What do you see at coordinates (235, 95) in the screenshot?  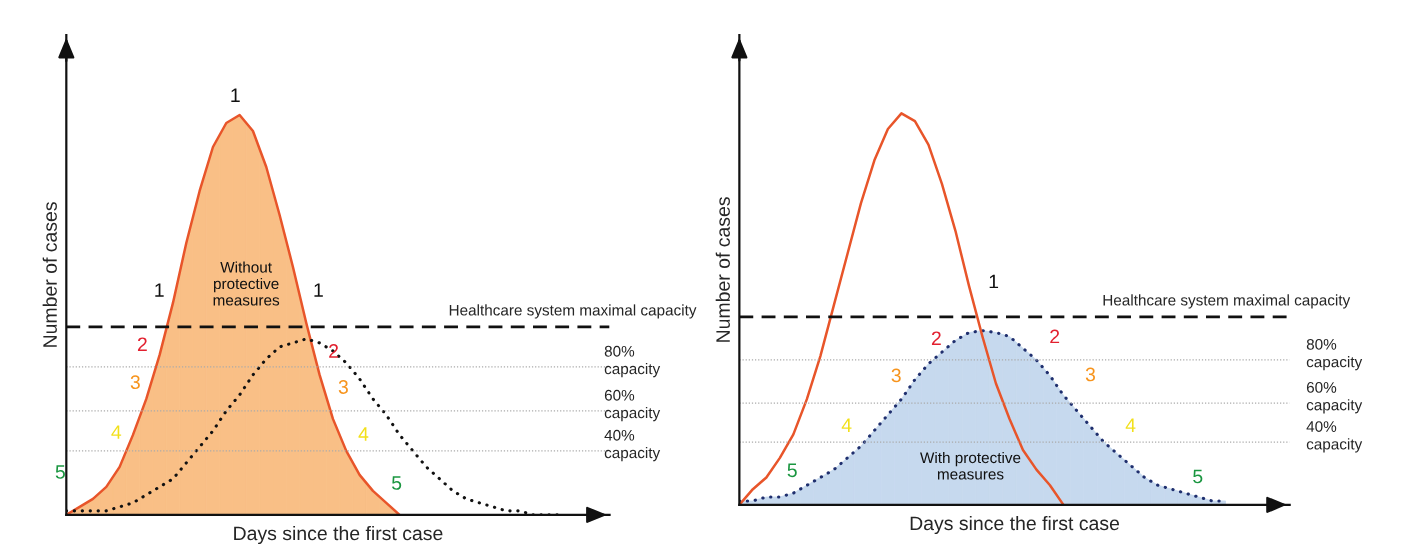 I see `text: 1` at bounding box center [235, 95].